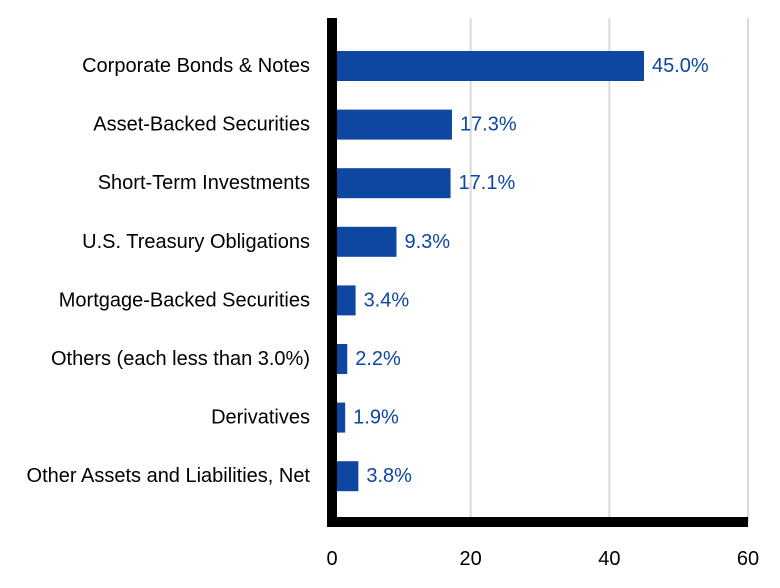 Image resolution: width=780 pixels, height=588 pixels. What do you see at coordinates (389, 476) in the screenshot?
I see `value-label-7: 3.8%` at bounding box center [389, 476].